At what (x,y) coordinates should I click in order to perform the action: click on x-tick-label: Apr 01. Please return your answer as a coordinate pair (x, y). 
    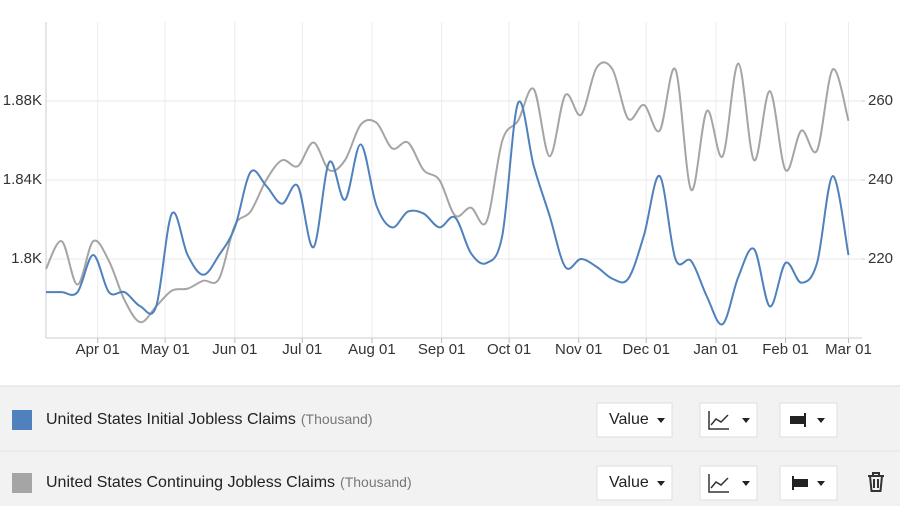
    Looking at the image, I should click on (98, 349).